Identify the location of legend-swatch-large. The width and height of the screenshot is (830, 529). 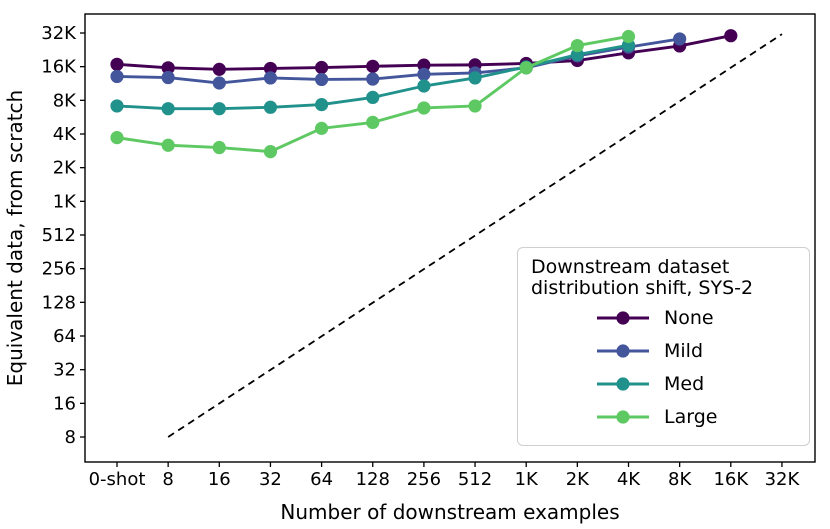
(623, 417).